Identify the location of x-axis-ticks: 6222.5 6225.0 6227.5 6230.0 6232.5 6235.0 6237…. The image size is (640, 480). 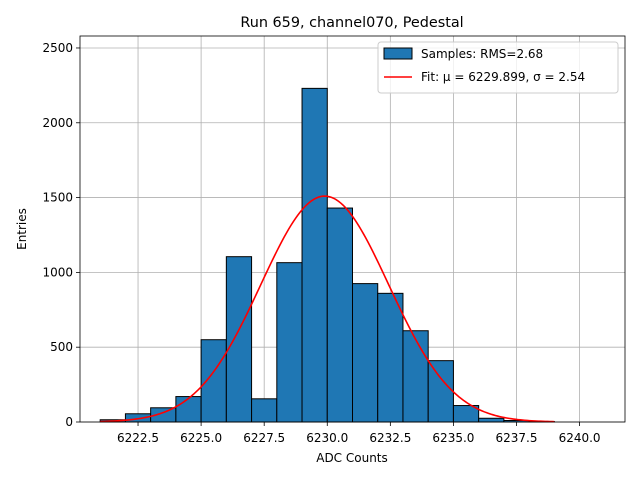
(359, 433).